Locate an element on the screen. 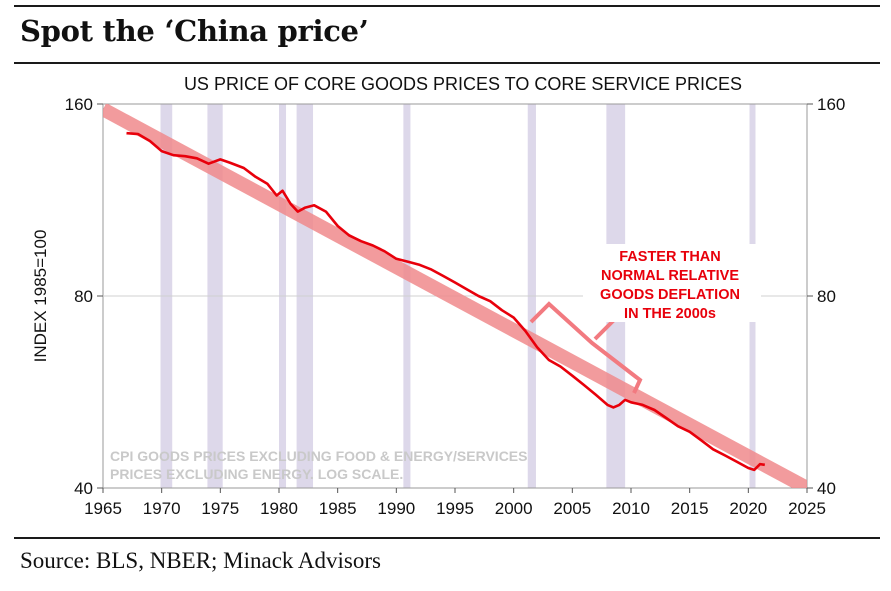  x-tick-label: 1970 is located at coordinates (162, 508).